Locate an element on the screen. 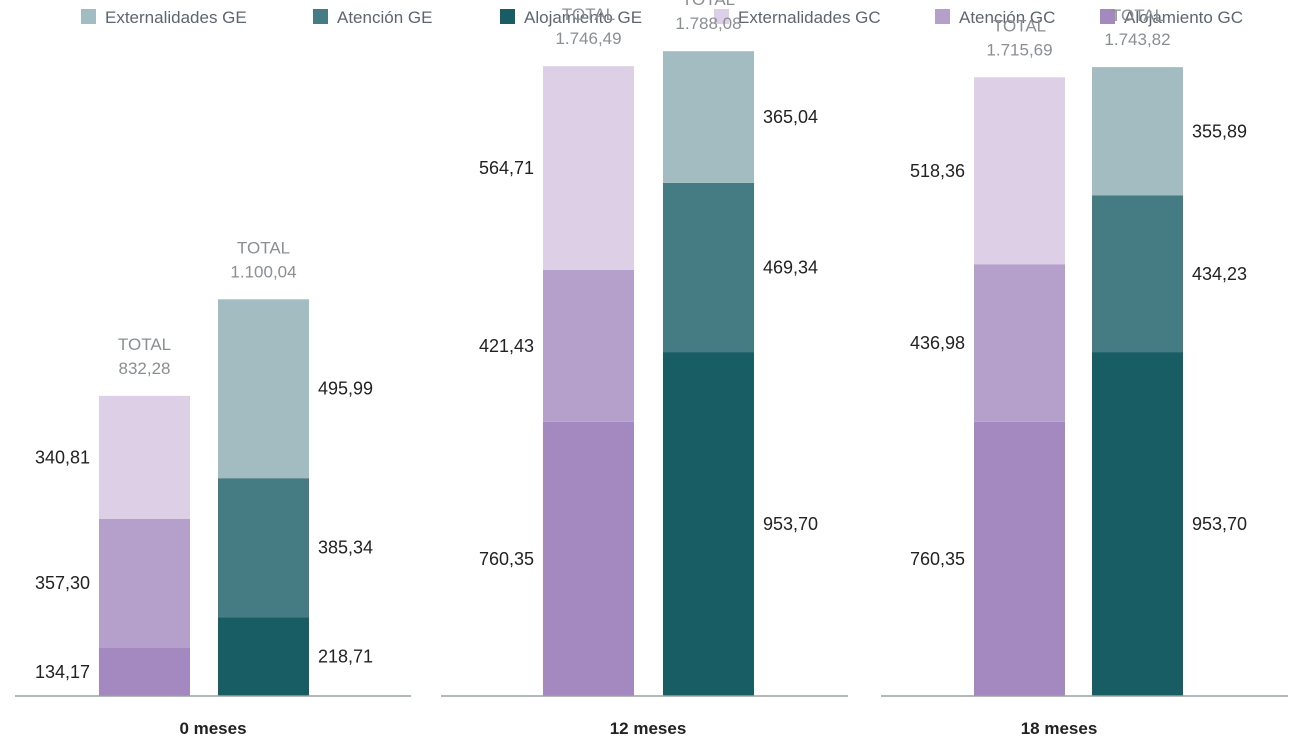 This screenshot has height=742, width=1303. segment-value-label: 564,71 is located at coordinates (506, 168).